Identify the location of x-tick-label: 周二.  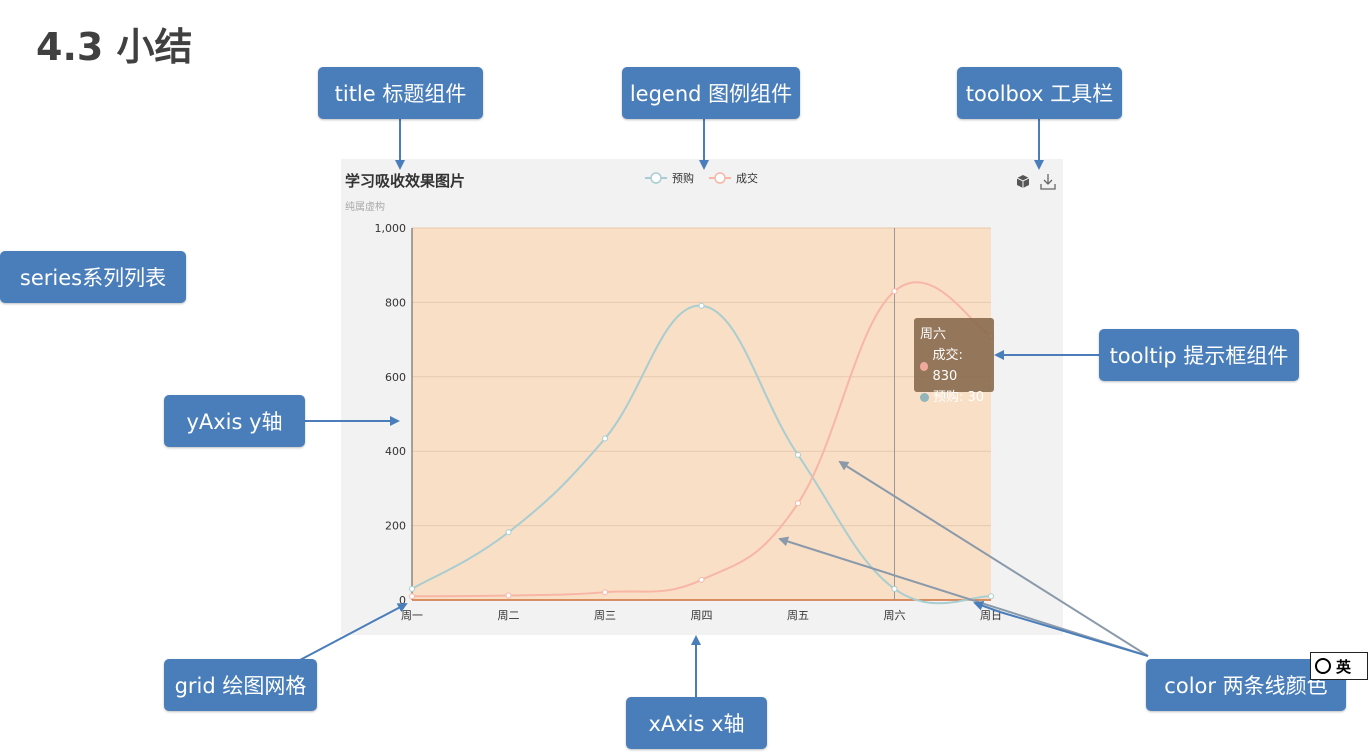
(509, 615).